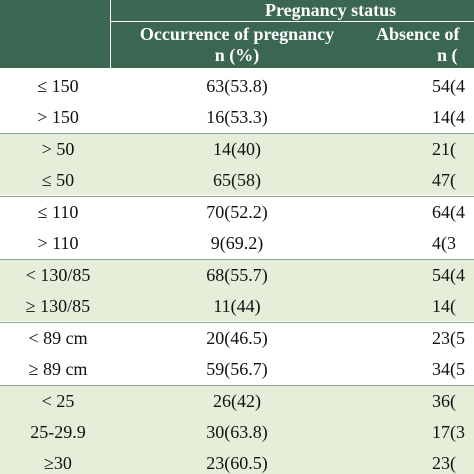  I want to click on header-band, so click(237, 34).